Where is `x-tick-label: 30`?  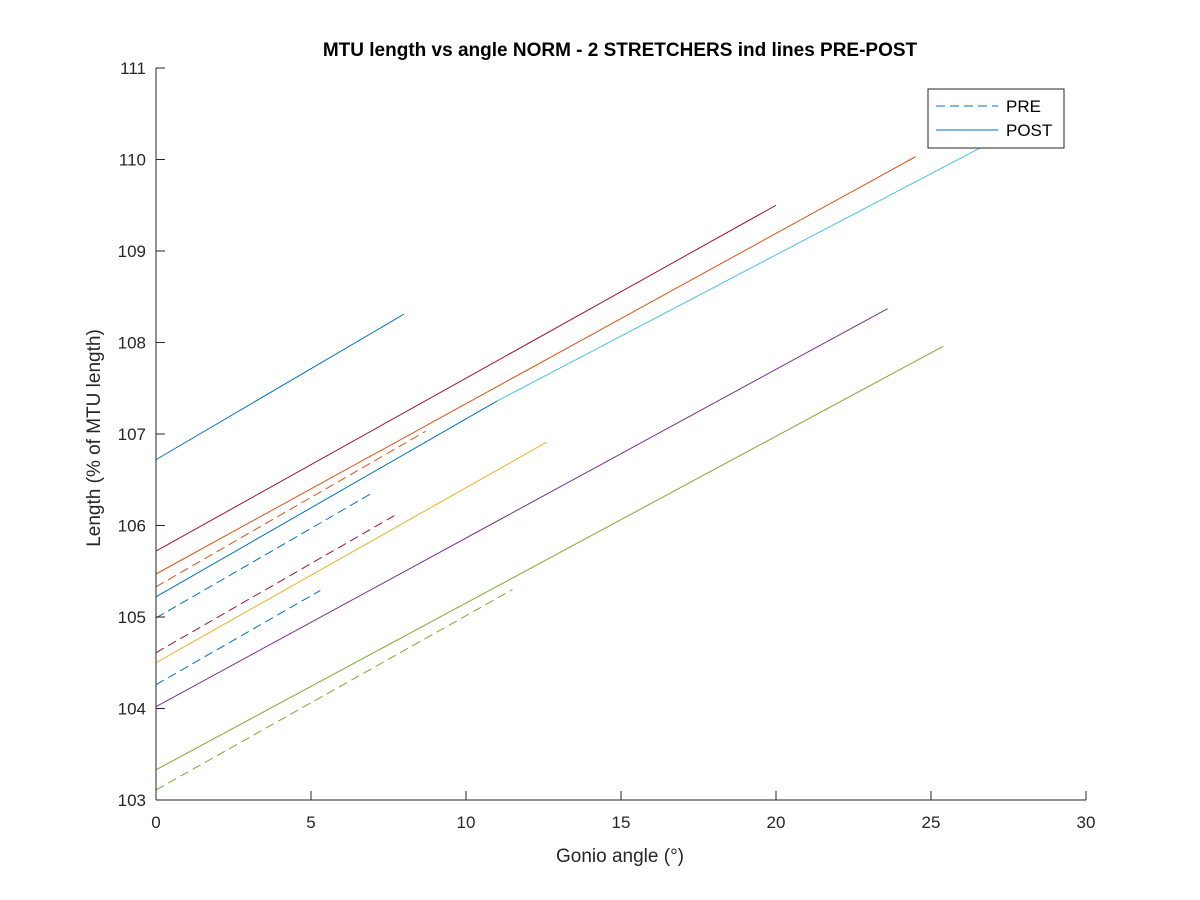
x-tick-label: 30 is located at coordinates (1086, 822).